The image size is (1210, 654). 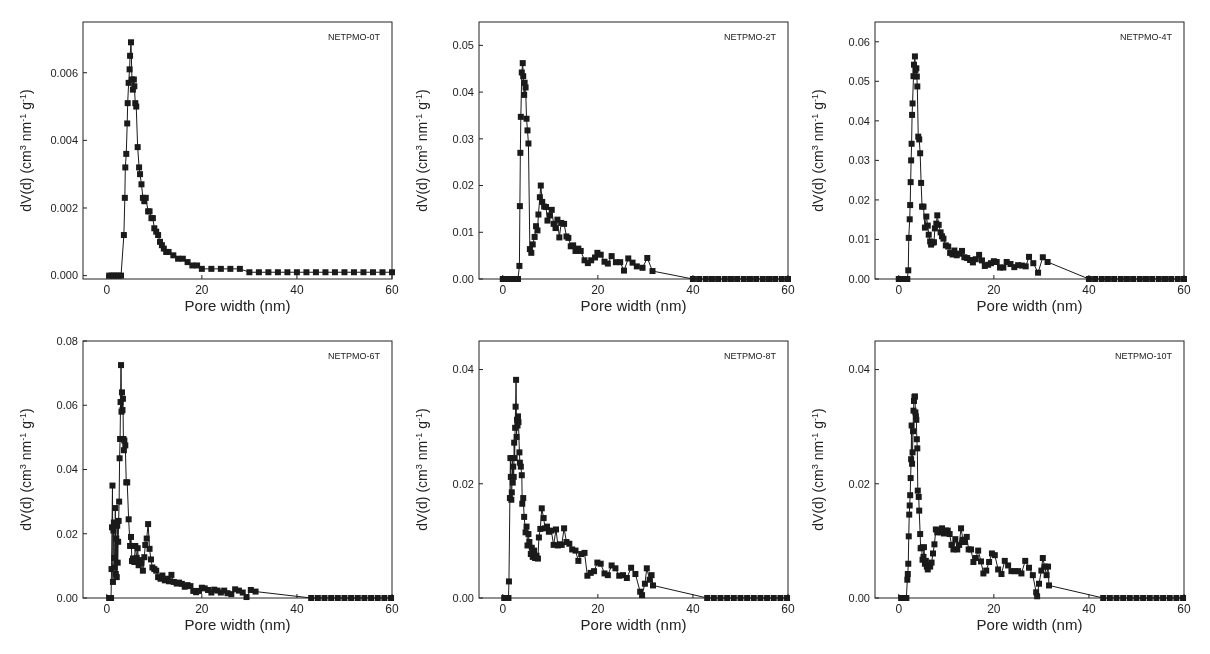 I want to click on annotation: NETPMO-4T, so click(x=1146, y=37).